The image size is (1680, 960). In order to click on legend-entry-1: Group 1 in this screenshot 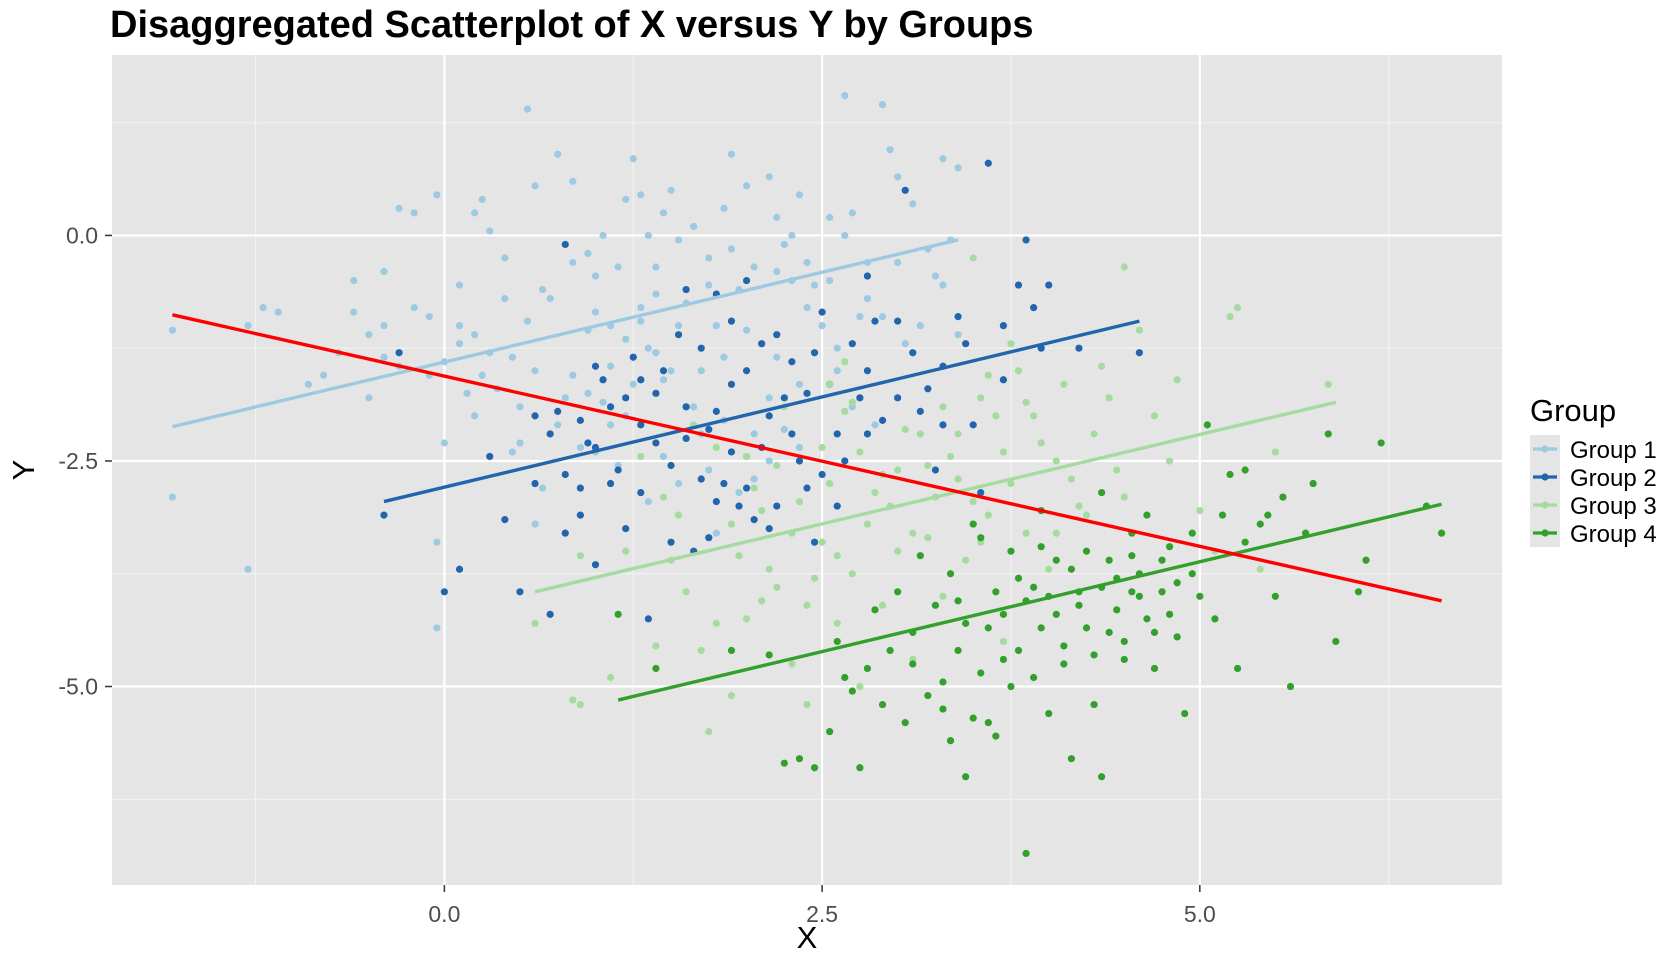, I will do `click(1593, 449)`.